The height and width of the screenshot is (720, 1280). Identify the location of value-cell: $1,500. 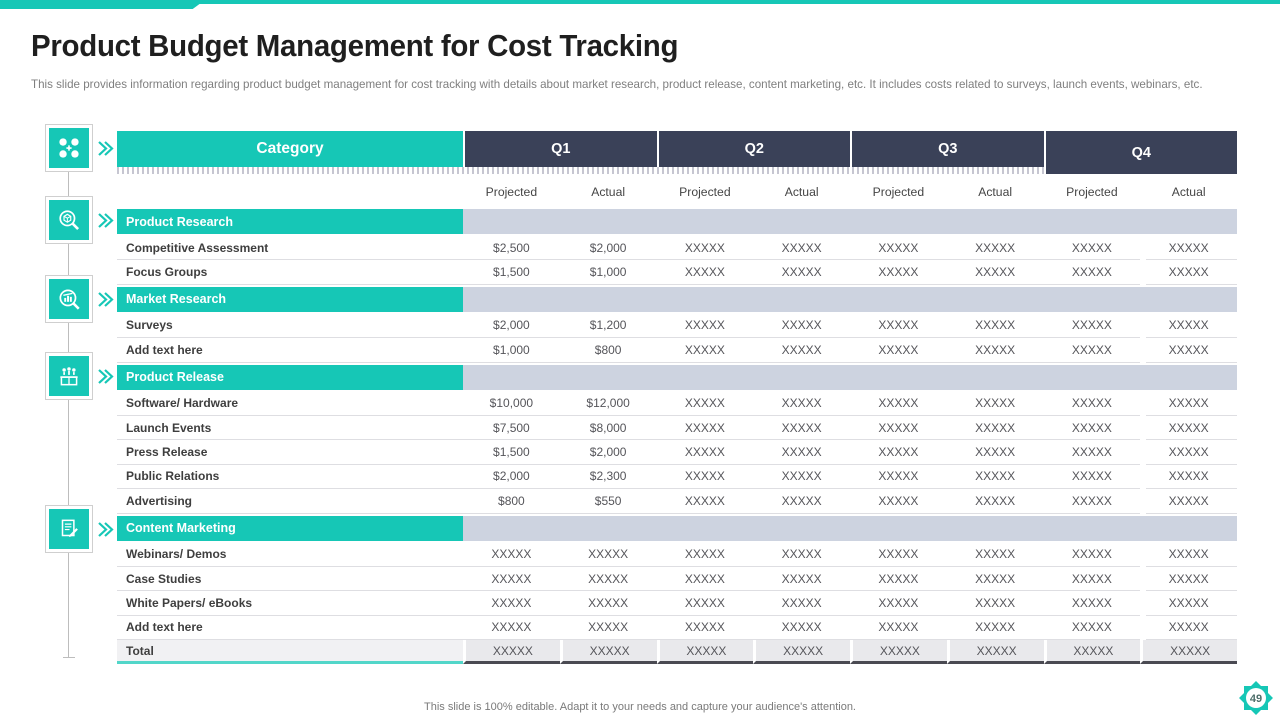
(511, 452).